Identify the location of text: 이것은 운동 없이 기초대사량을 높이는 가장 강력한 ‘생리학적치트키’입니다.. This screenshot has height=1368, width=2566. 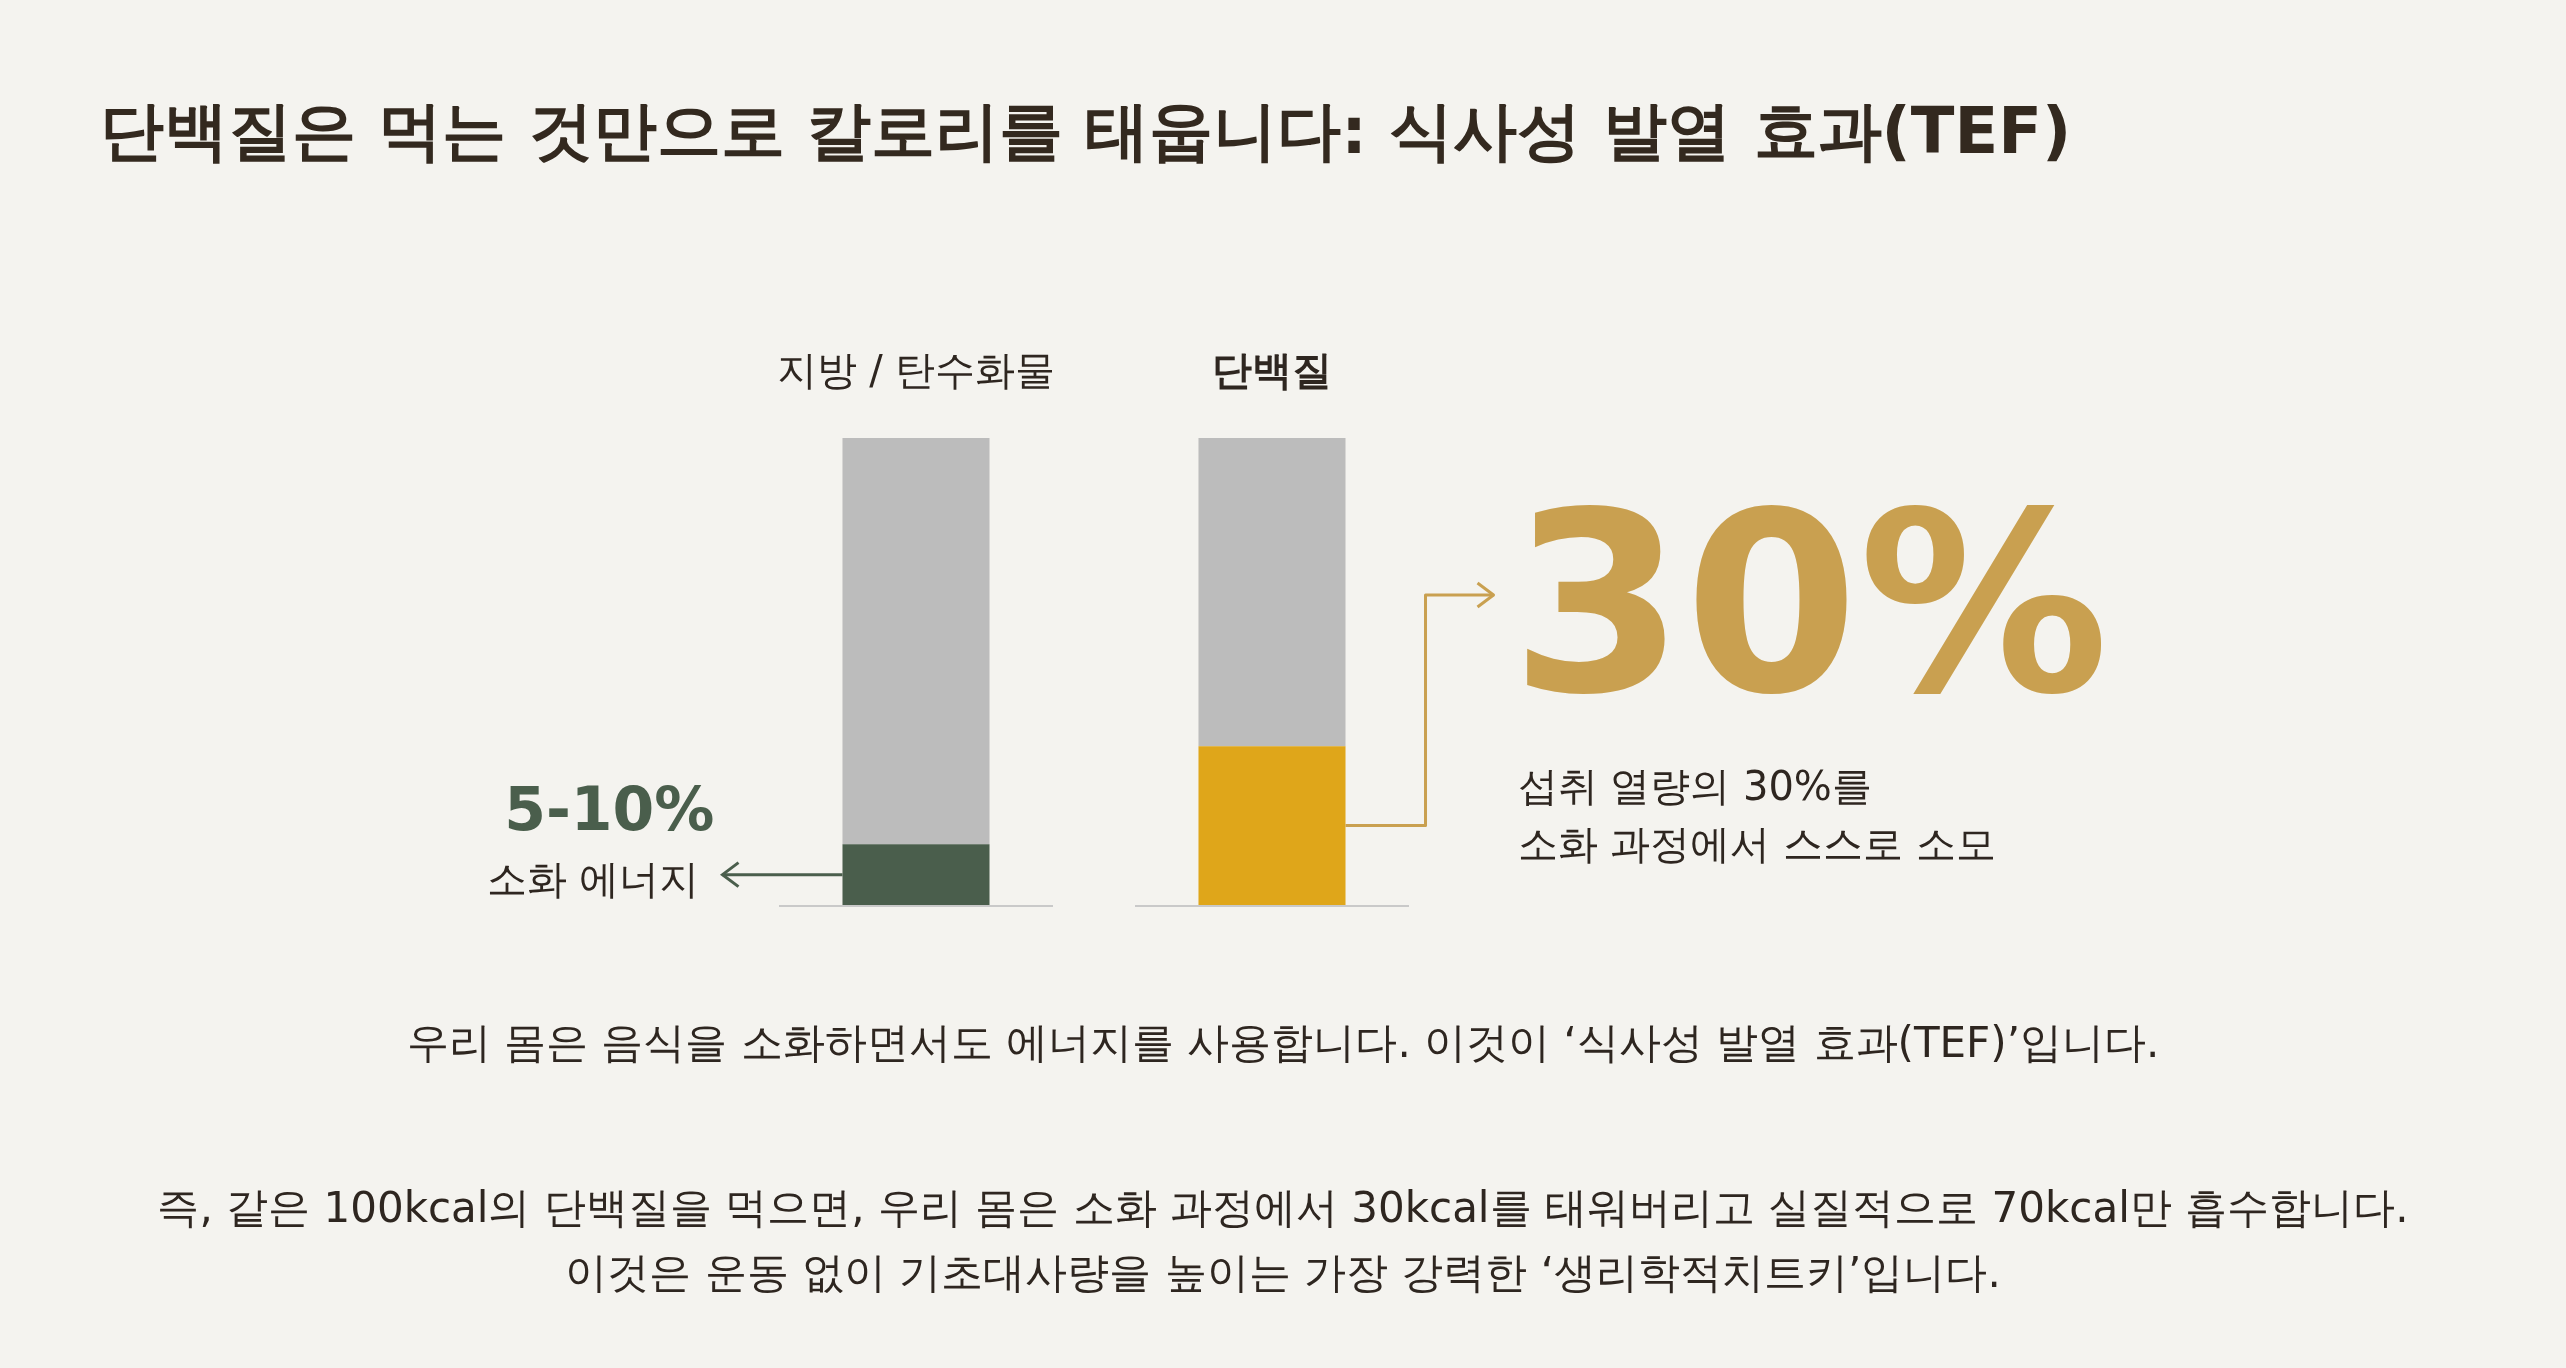
(1283, 1273).